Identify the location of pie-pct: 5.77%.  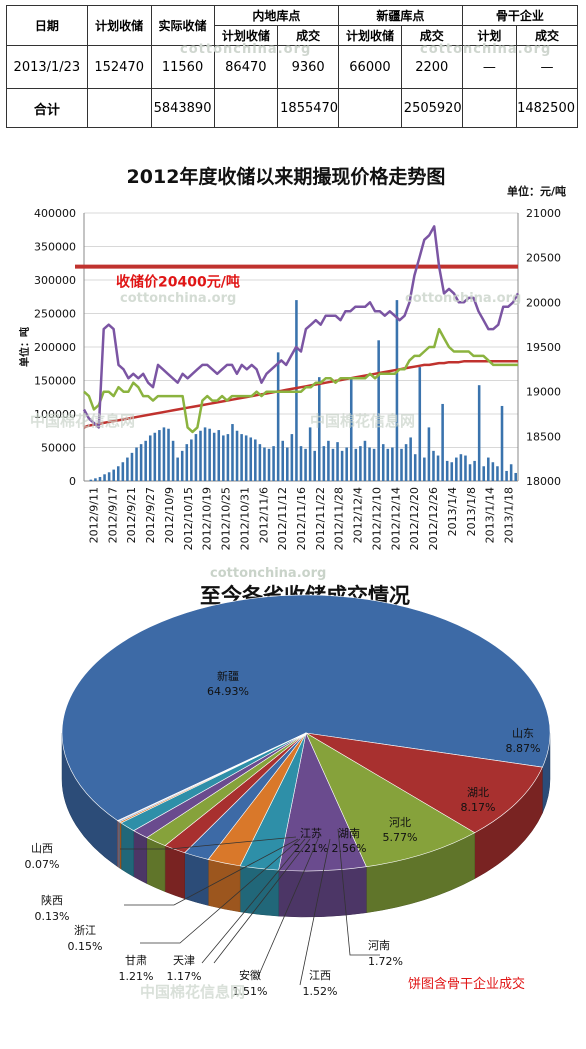
(400, 837).